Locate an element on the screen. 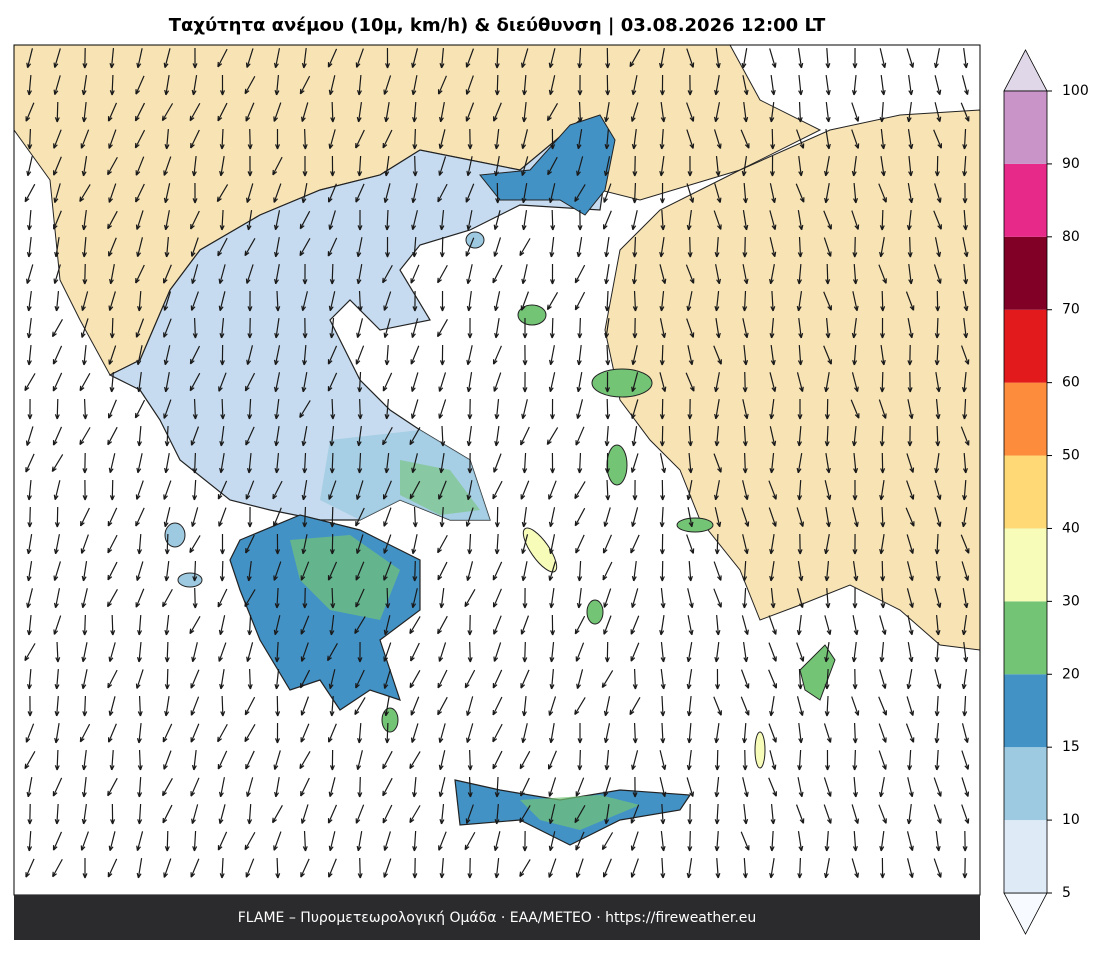 The image size is (1108, 959). colorbar: 5 10 15 20 30 40 50 60 70 80 90 100 is located at coordinates (1046, 492).